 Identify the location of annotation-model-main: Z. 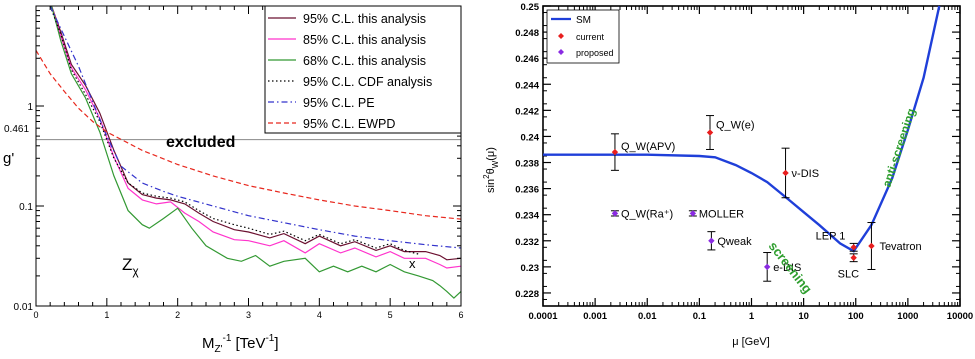
(127, 264).